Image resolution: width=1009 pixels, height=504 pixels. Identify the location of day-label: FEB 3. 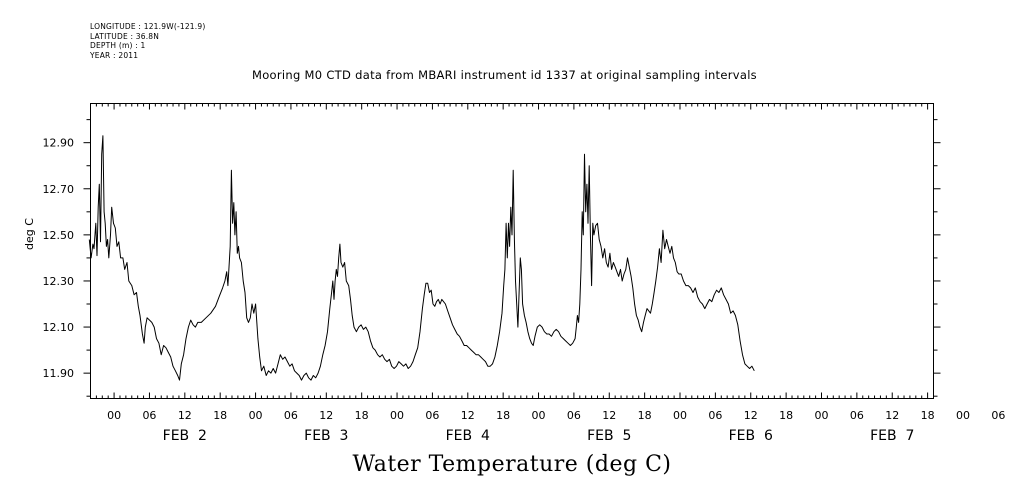
(326, 436).